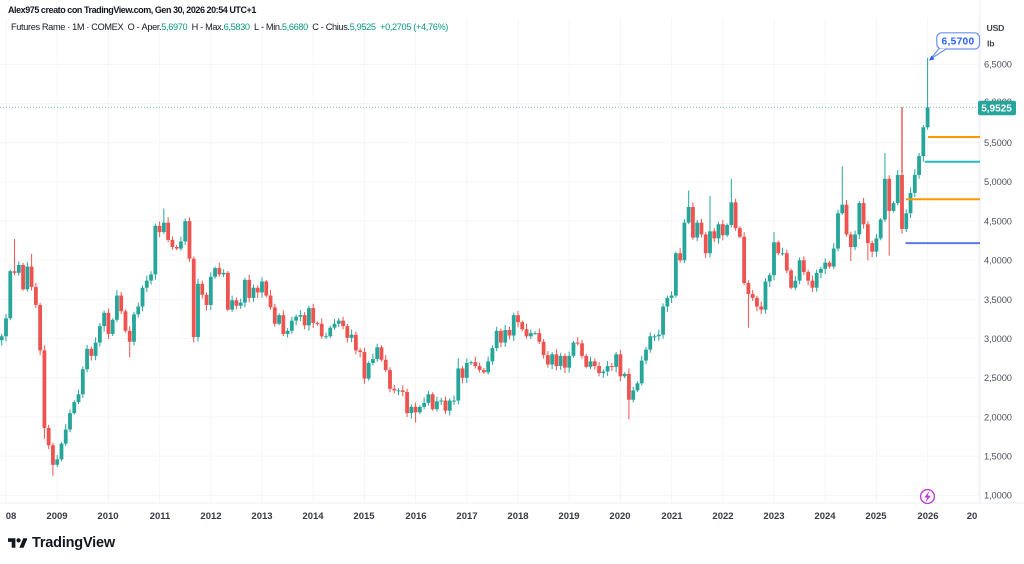 The height and width of the screenshot is (564, 1024). Describe the element at coordinates (672, 516) in the screenshot. I see `svg-text: 2021` at that location.